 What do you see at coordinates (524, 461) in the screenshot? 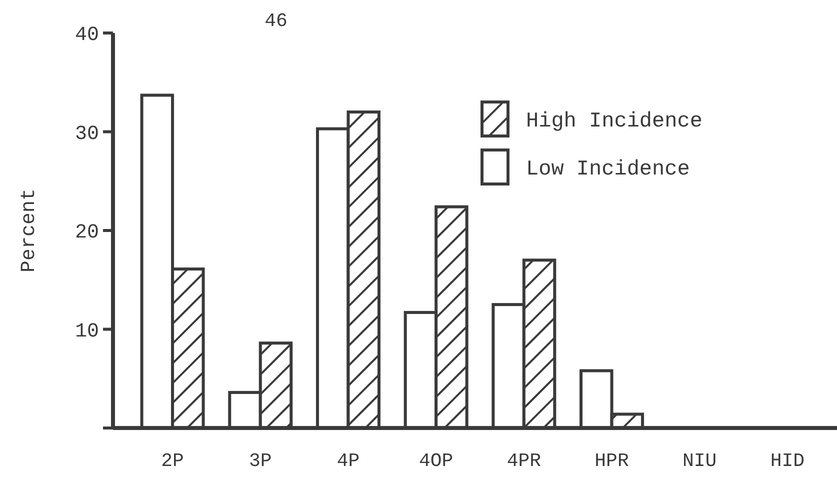
I see `x-tick-label: 4PR` at bounding box center [524, 461].